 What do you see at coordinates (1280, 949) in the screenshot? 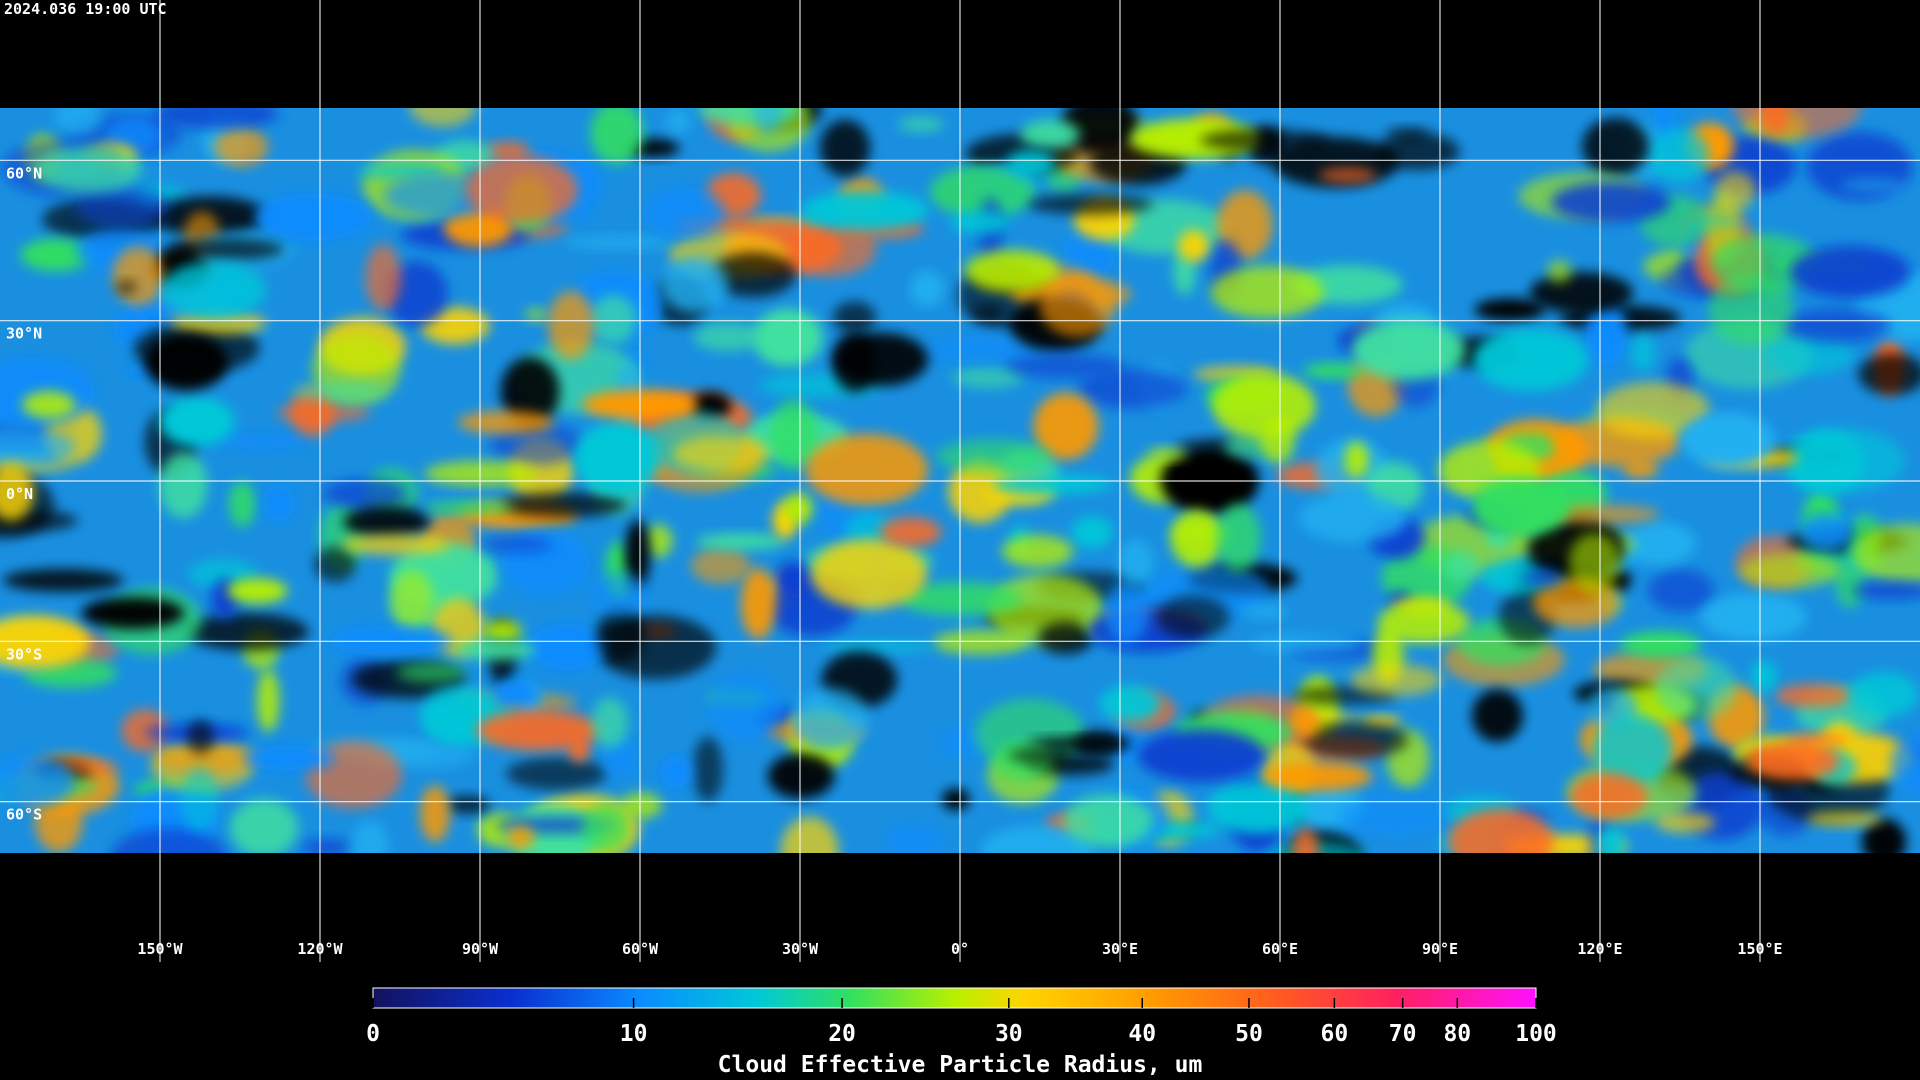
I see `lon-label: 60°E` at bounding box center [1280, 949].